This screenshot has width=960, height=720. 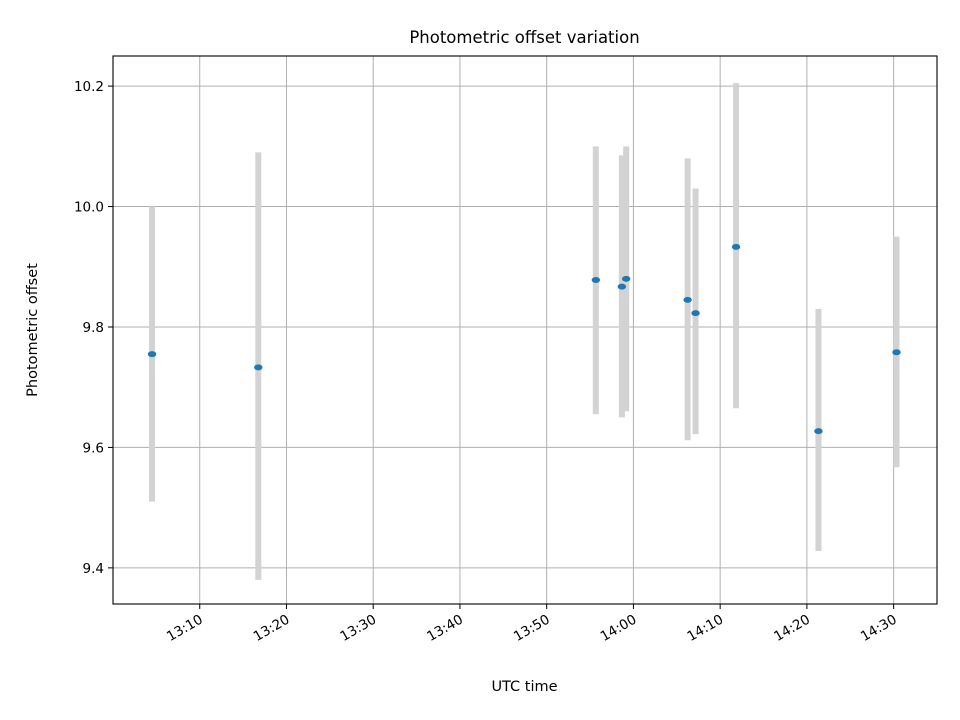 I want to click on y-tick-label: 10.2, so click(x=89, y=87).